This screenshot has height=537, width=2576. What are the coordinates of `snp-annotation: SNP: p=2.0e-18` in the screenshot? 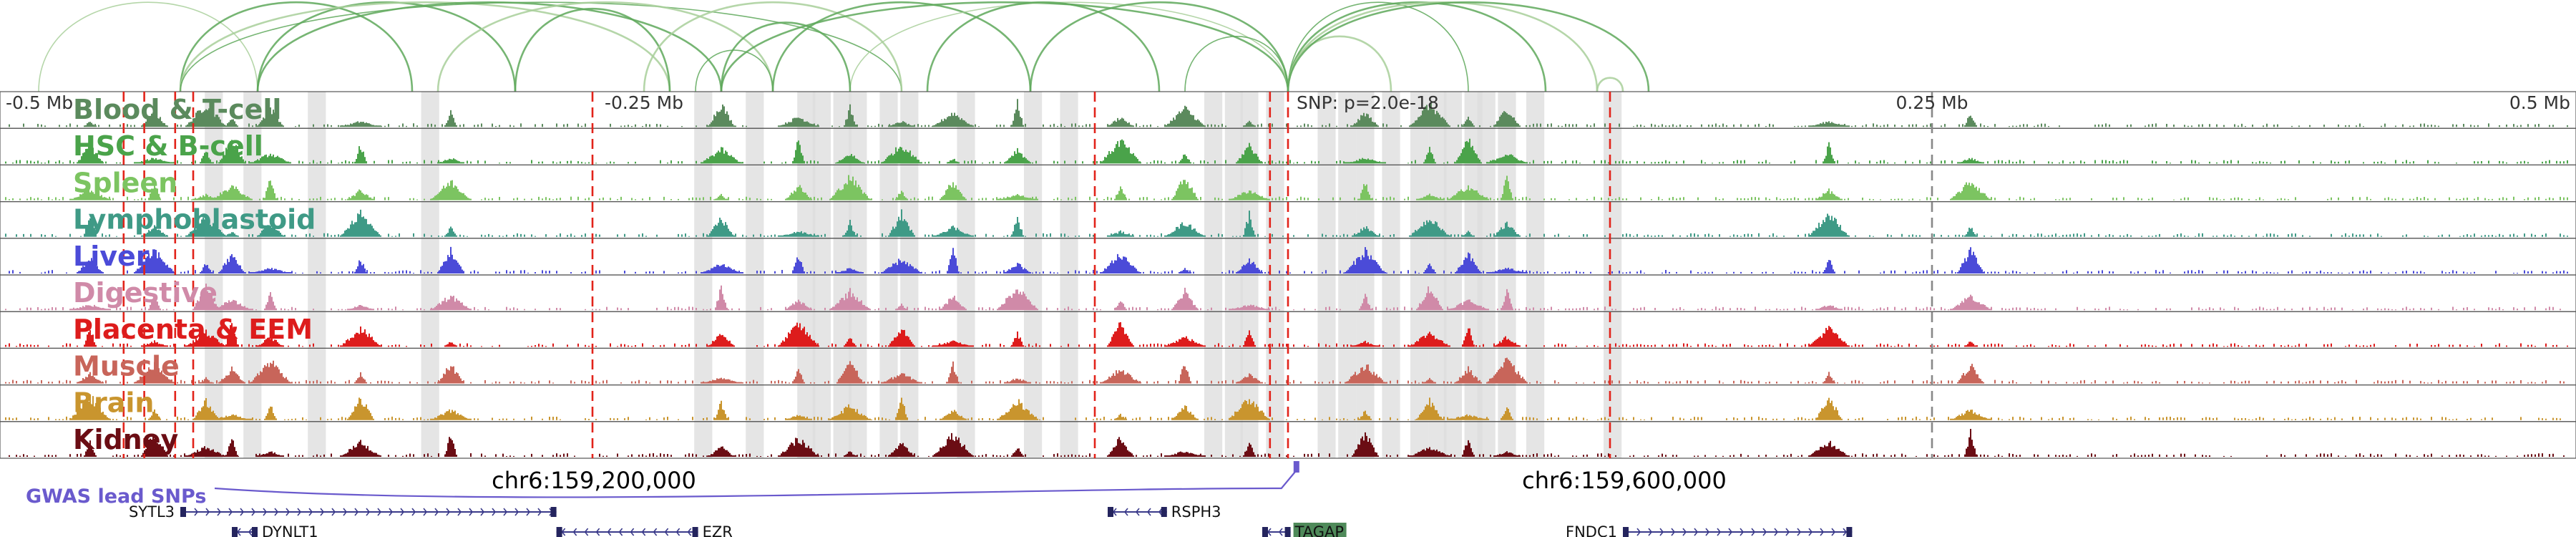 It's located at (1368, 102).